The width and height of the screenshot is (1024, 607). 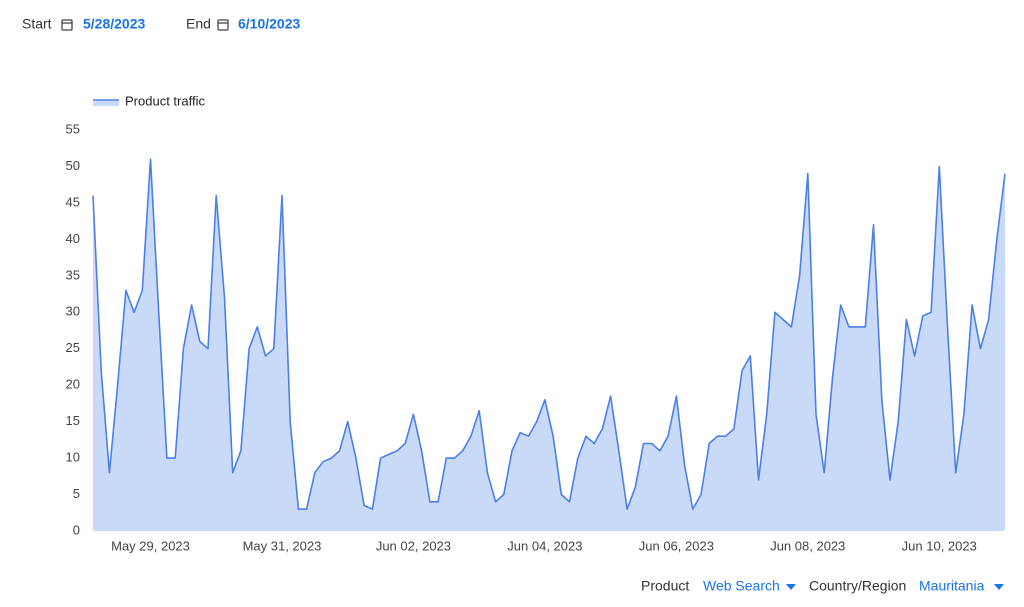 What do you see at coordinates (282, 545) in the screenshot?
I see `x-tick-label: May 31, 2023` at bounding box center [282, 545].